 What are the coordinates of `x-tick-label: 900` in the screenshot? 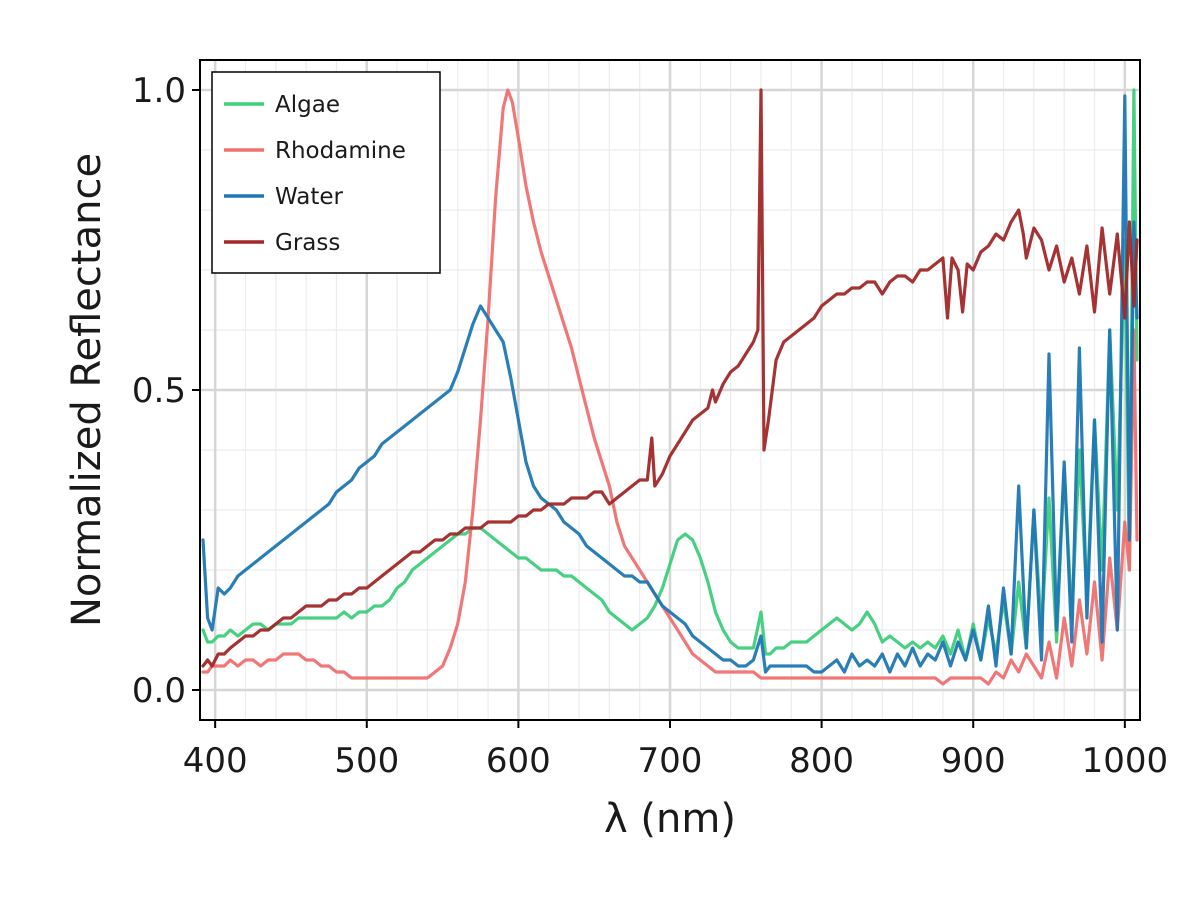 It's located at (973, 761).